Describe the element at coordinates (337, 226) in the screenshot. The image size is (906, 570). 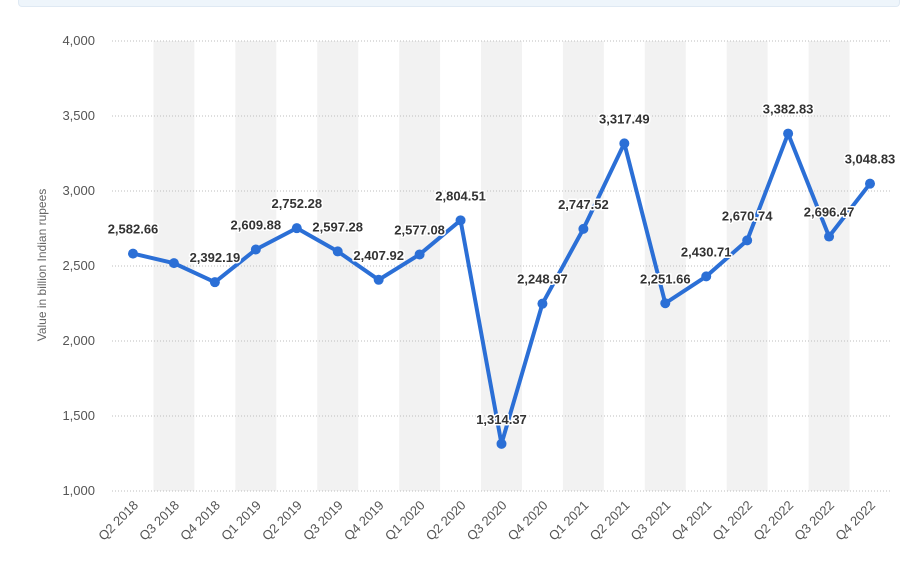
I see `data-label-5: 2,597.28` at that location.